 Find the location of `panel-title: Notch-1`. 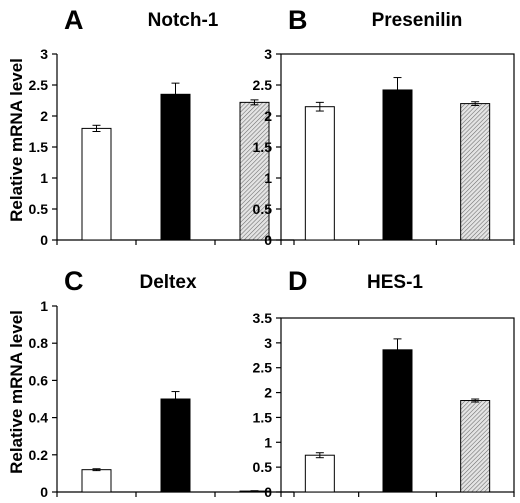

panel-title: Notch-1 is located at coordinates (183, 20).